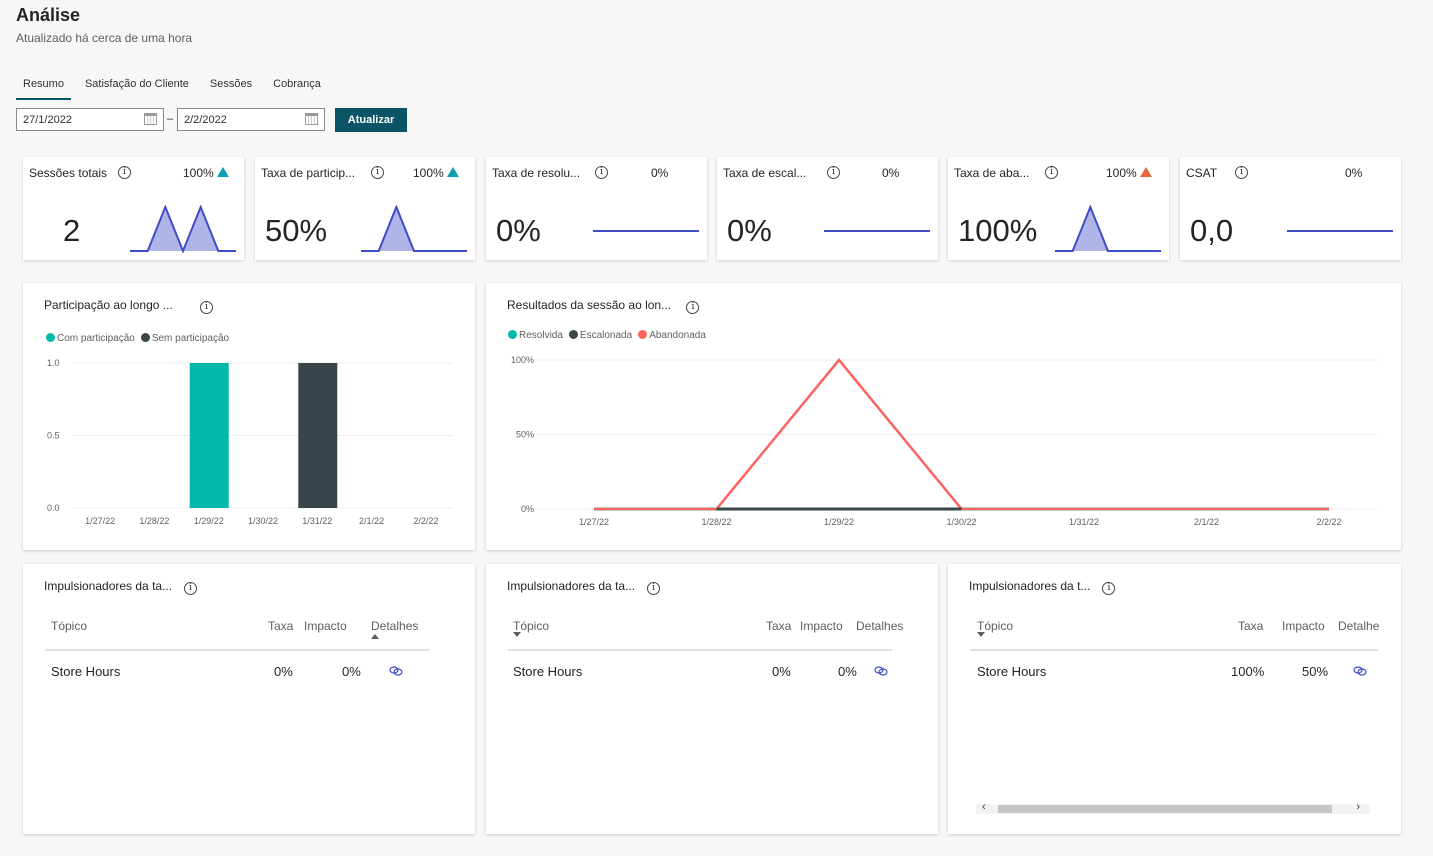  What do you see at coordinates (375, 636) in the screenshot?
I see `sort-ascending-icon` at bounding box center [375, 636].